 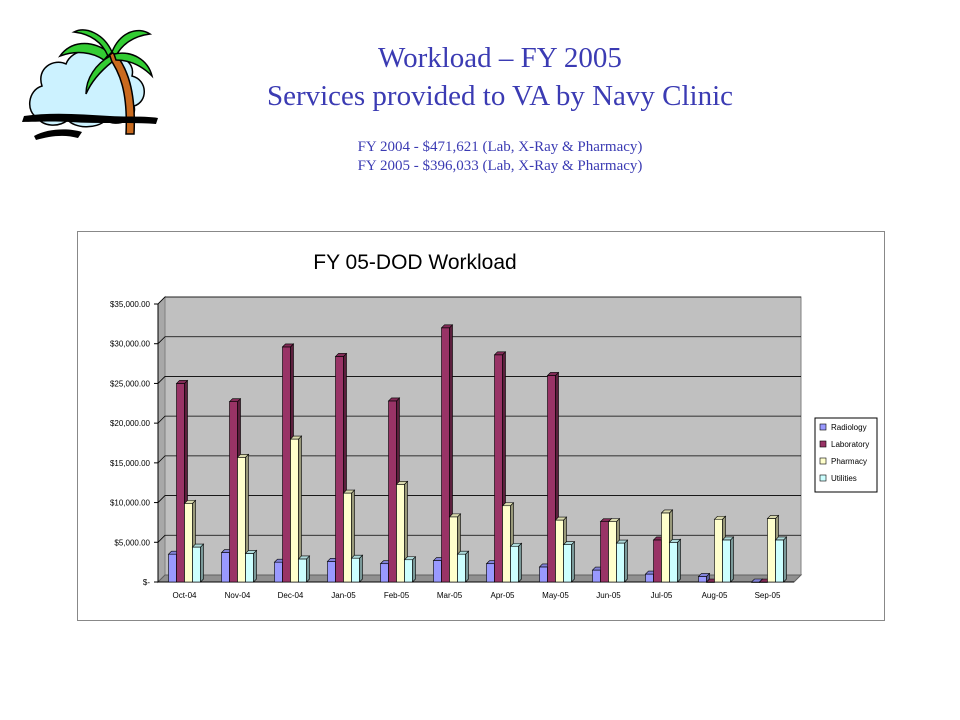 What do you see at coordinates (130, 304) in the screenshot?
I see `y-tick-label: $35,000.00` at bounding box center [130, 304].